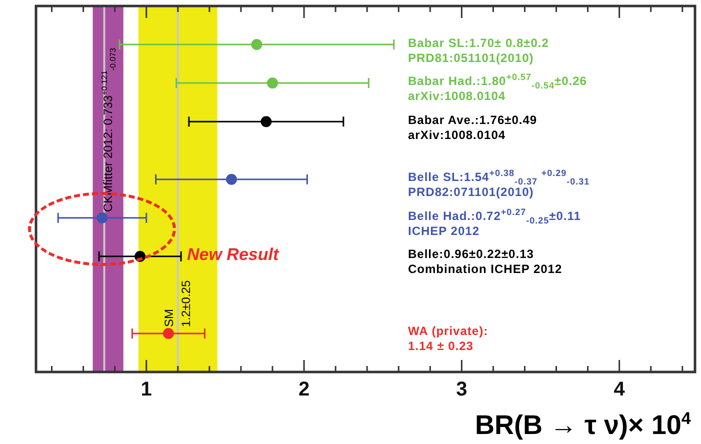 This screenshot has width=701, height=444. I want to click on text: Babar Had.:1.80$^{+0.57}$$_{-0.54}$±0.26 arXiv:1008.0104, so click(497, 88).